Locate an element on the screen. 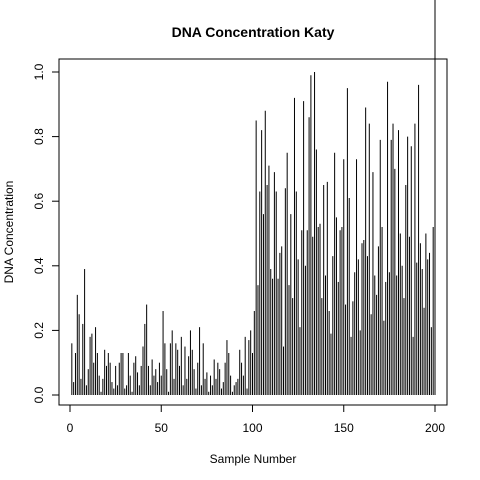  y-tick-label-0: 0.0 is located at coordinates (39, 394).